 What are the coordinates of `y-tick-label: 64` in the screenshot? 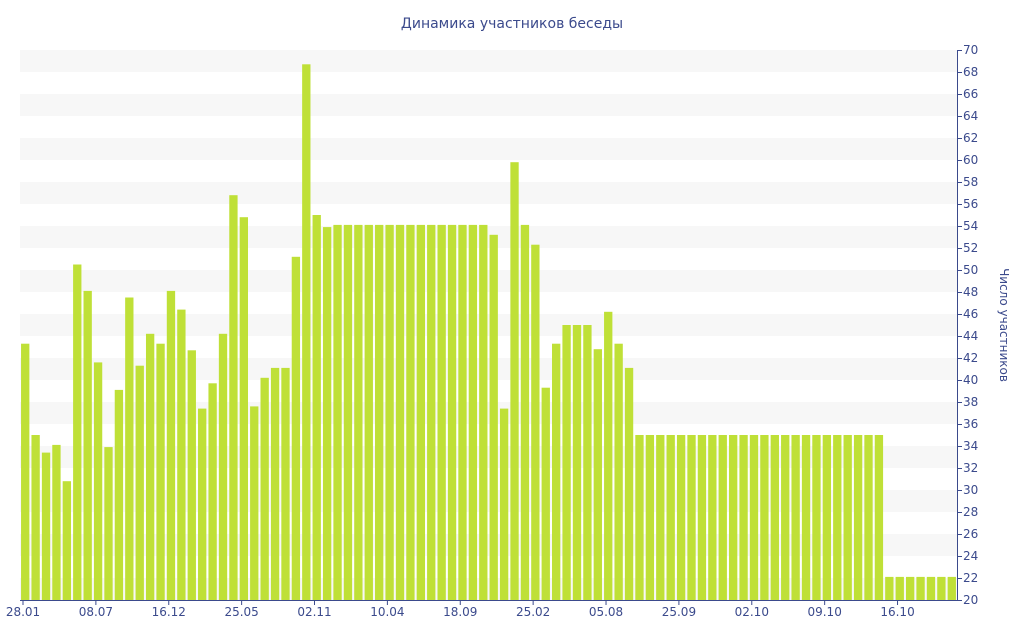 It's located at (970, 116).